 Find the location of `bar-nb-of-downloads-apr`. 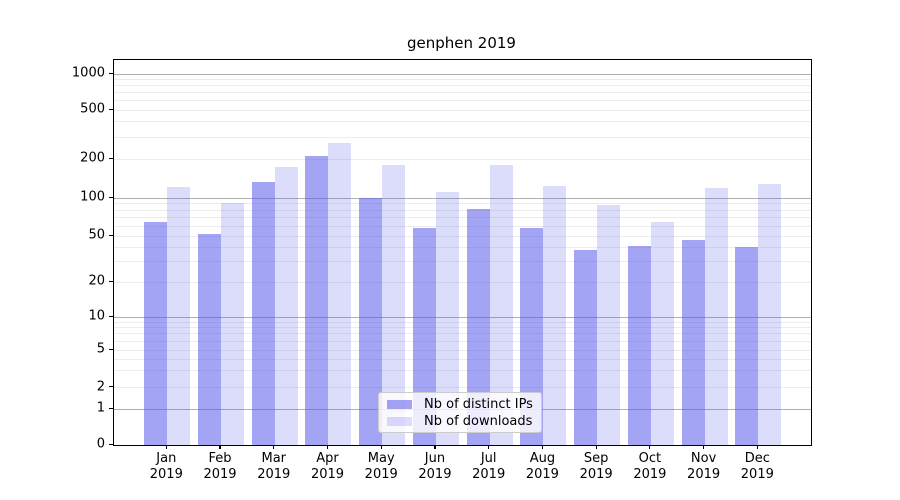

bar-nb-of-downloads-apr is located at coordinates (340, 294).